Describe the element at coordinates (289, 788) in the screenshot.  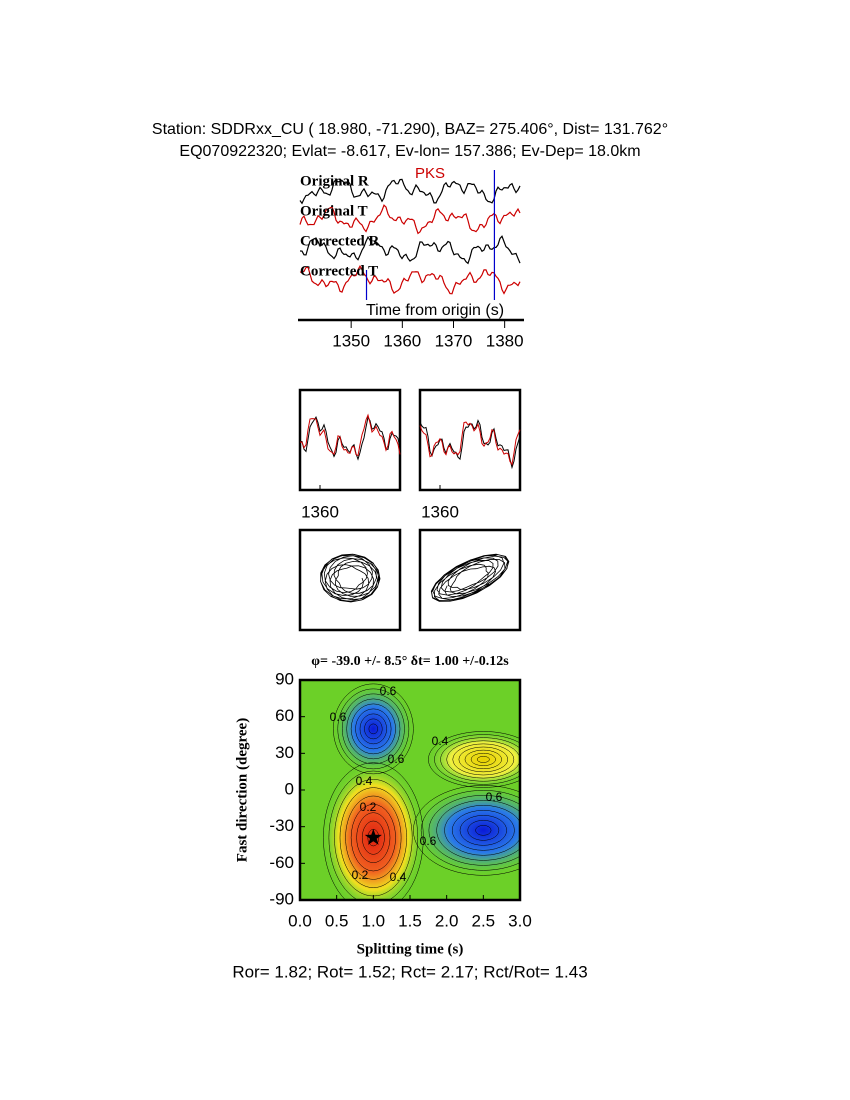
I see `y-tick-label: 0` at that location.